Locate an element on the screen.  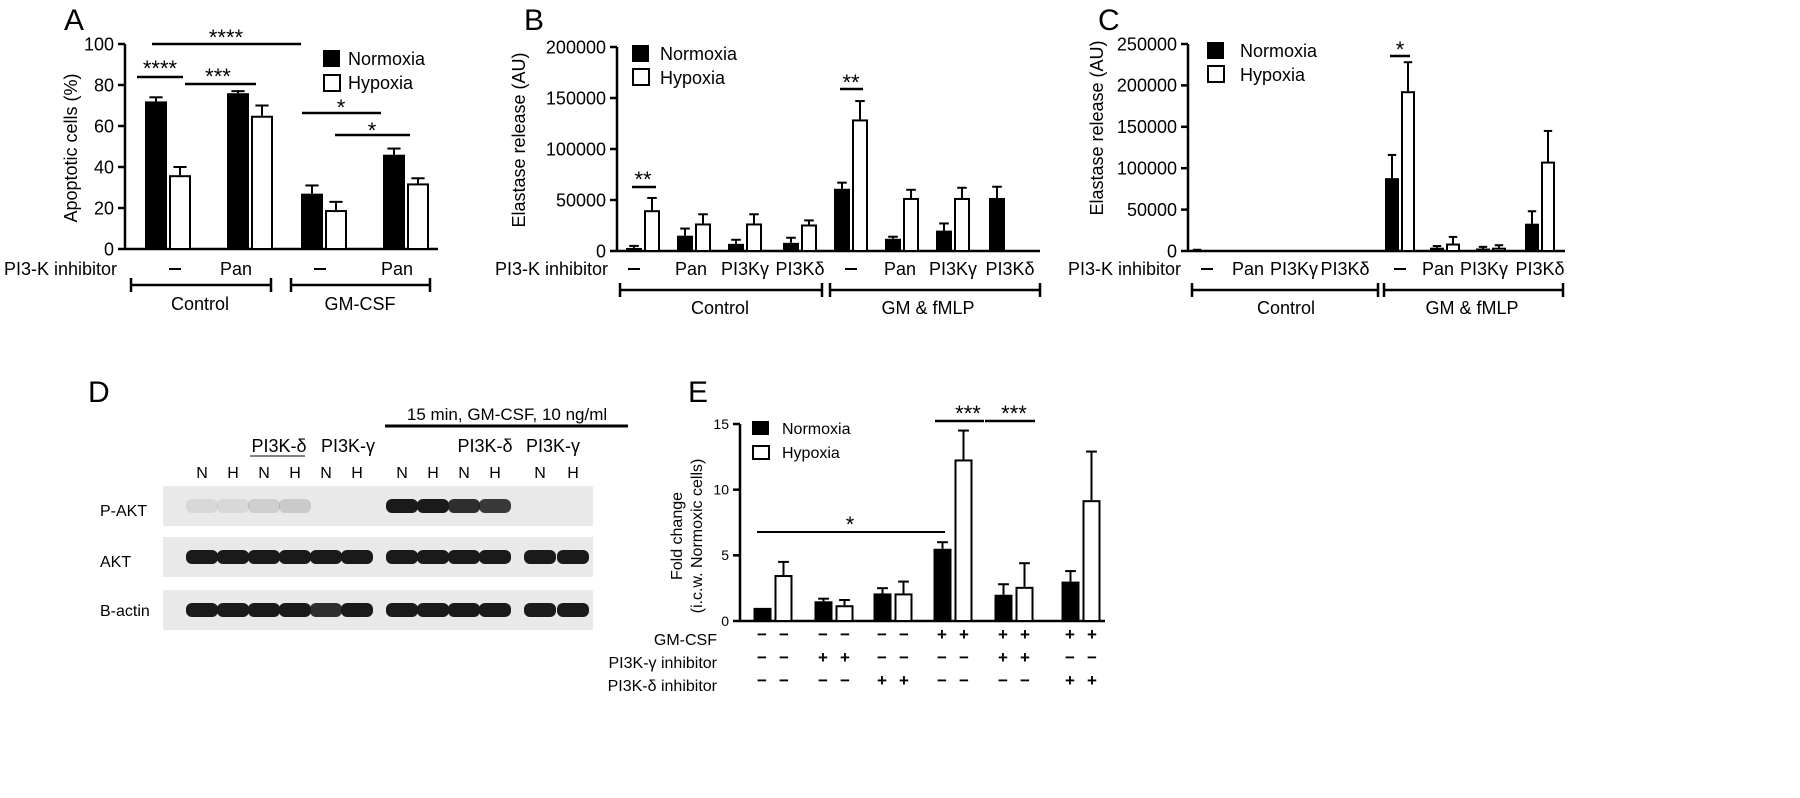
panel-a-group-control: Control is located at coordinates (200, 304).